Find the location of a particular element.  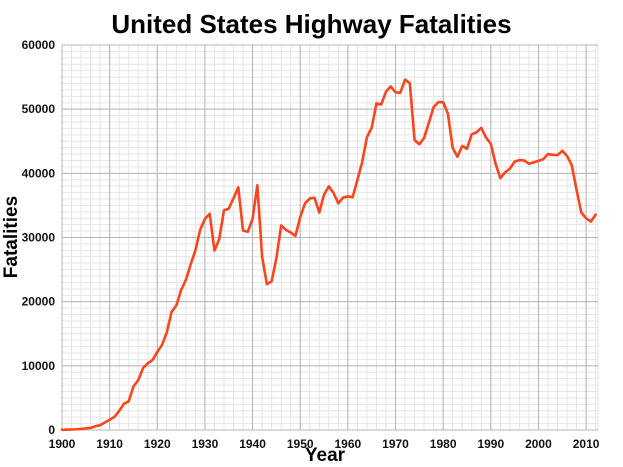

y-tick-label: 30000 is located at coordinates (39, 238).